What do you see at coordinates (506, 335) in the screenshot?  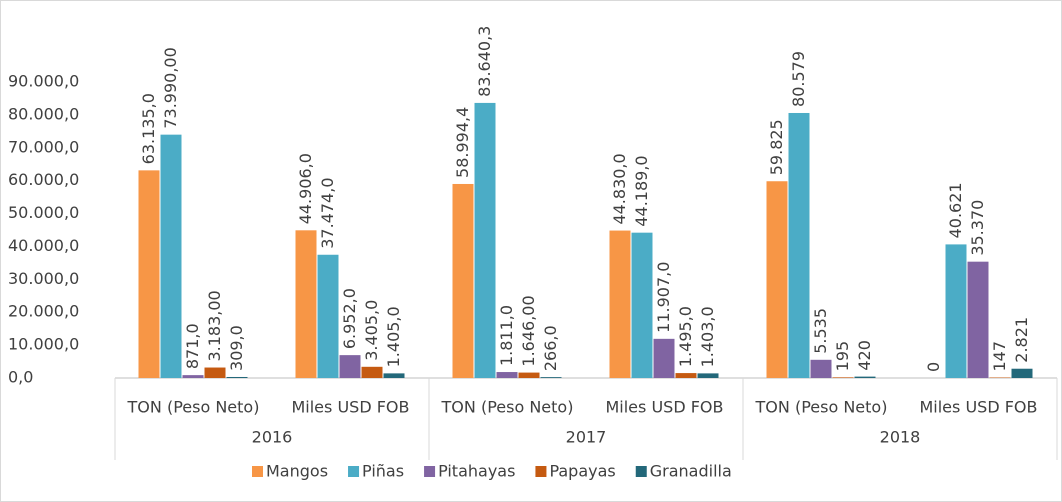 I see `data-label: 1.811,0` at bounding box center [506, 335].